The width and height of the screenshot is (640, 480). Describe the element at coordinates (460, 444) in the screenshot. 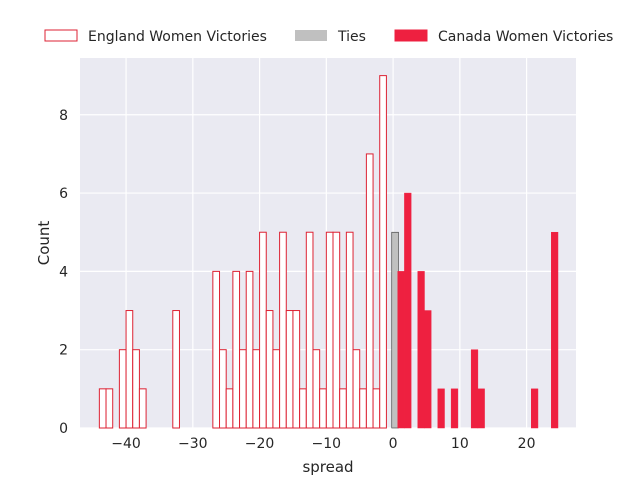

I see `x-tick-label: 10` at that location.